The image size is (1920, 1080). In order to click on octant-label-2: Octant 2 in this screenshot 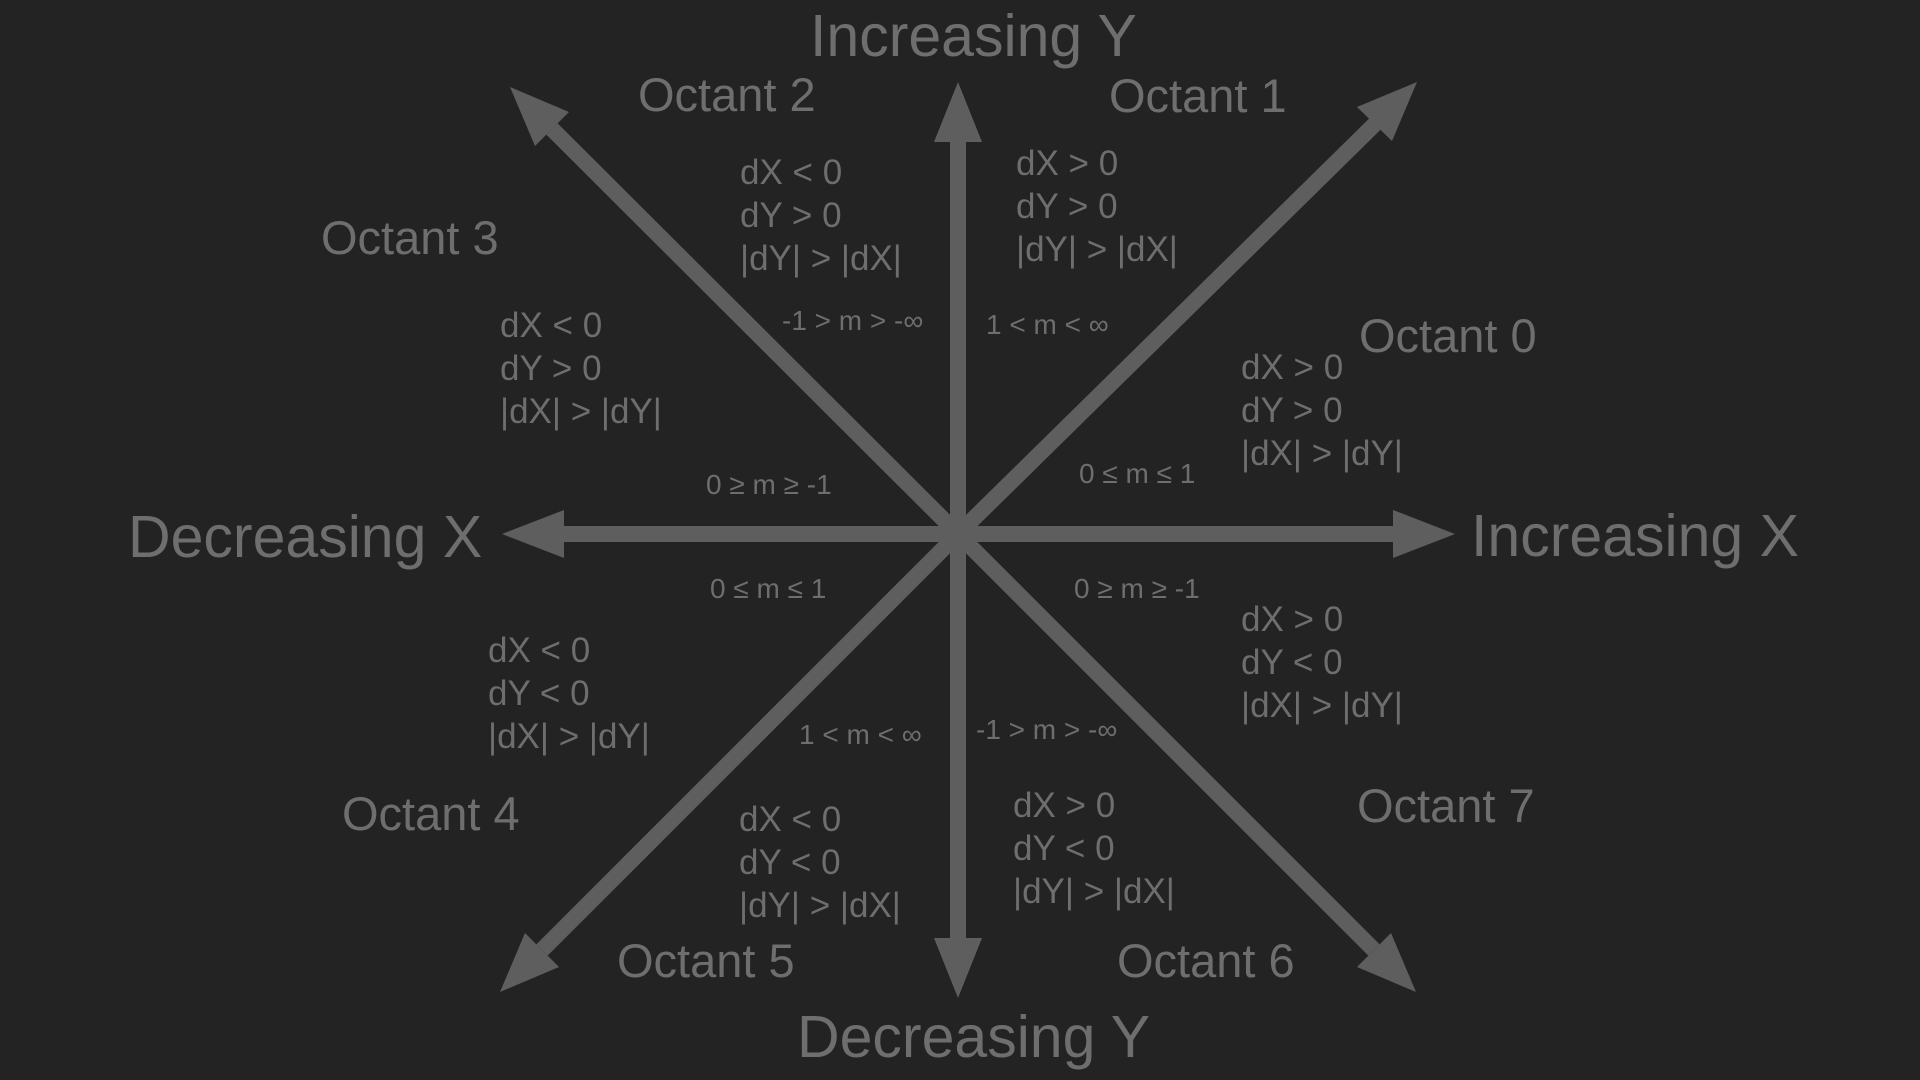, I will do `click(727, 94)`.